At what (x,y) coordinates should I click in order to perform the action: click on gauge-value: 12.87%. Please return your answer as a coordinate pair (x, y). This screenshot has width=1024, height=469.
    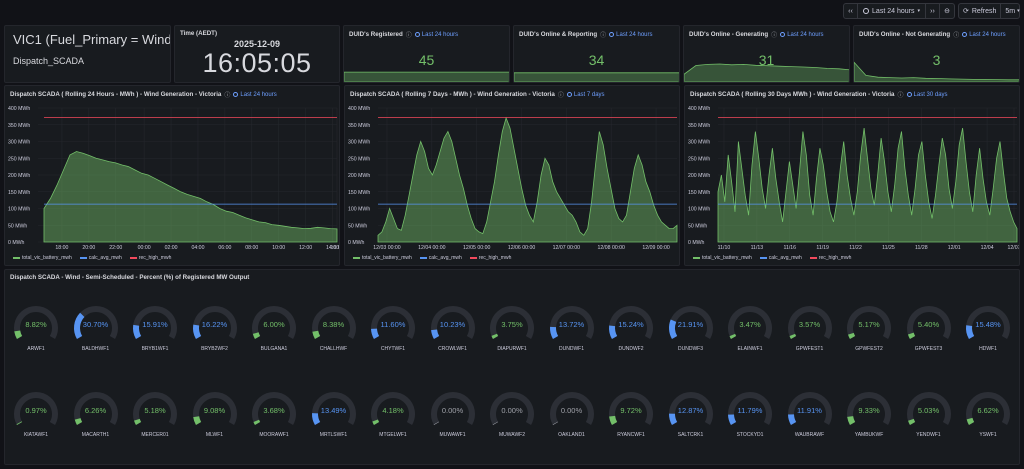
    Looking at the image, I should click on (690, 410).